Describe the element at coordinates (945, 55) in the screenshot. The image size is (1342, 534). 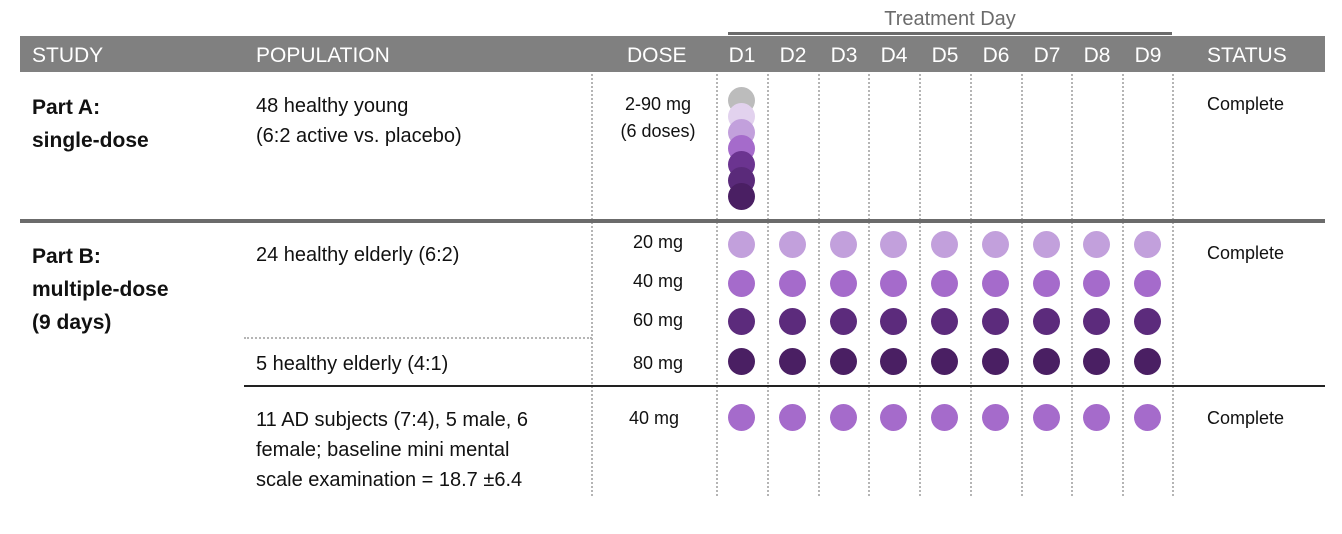
I see `header-day-5: D5` at that location.